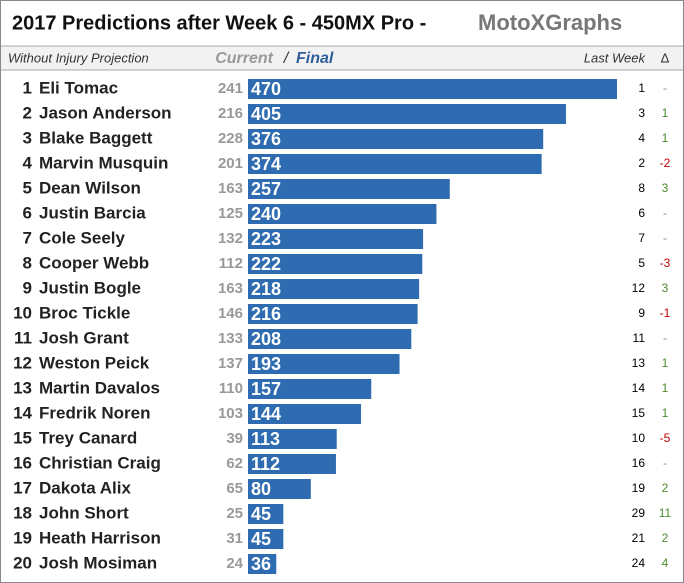 The height and width of the screenshot is (583, 684). Describe the element at coordinates (23, 337) in the screenshot. I see `rank: 11` at that location.